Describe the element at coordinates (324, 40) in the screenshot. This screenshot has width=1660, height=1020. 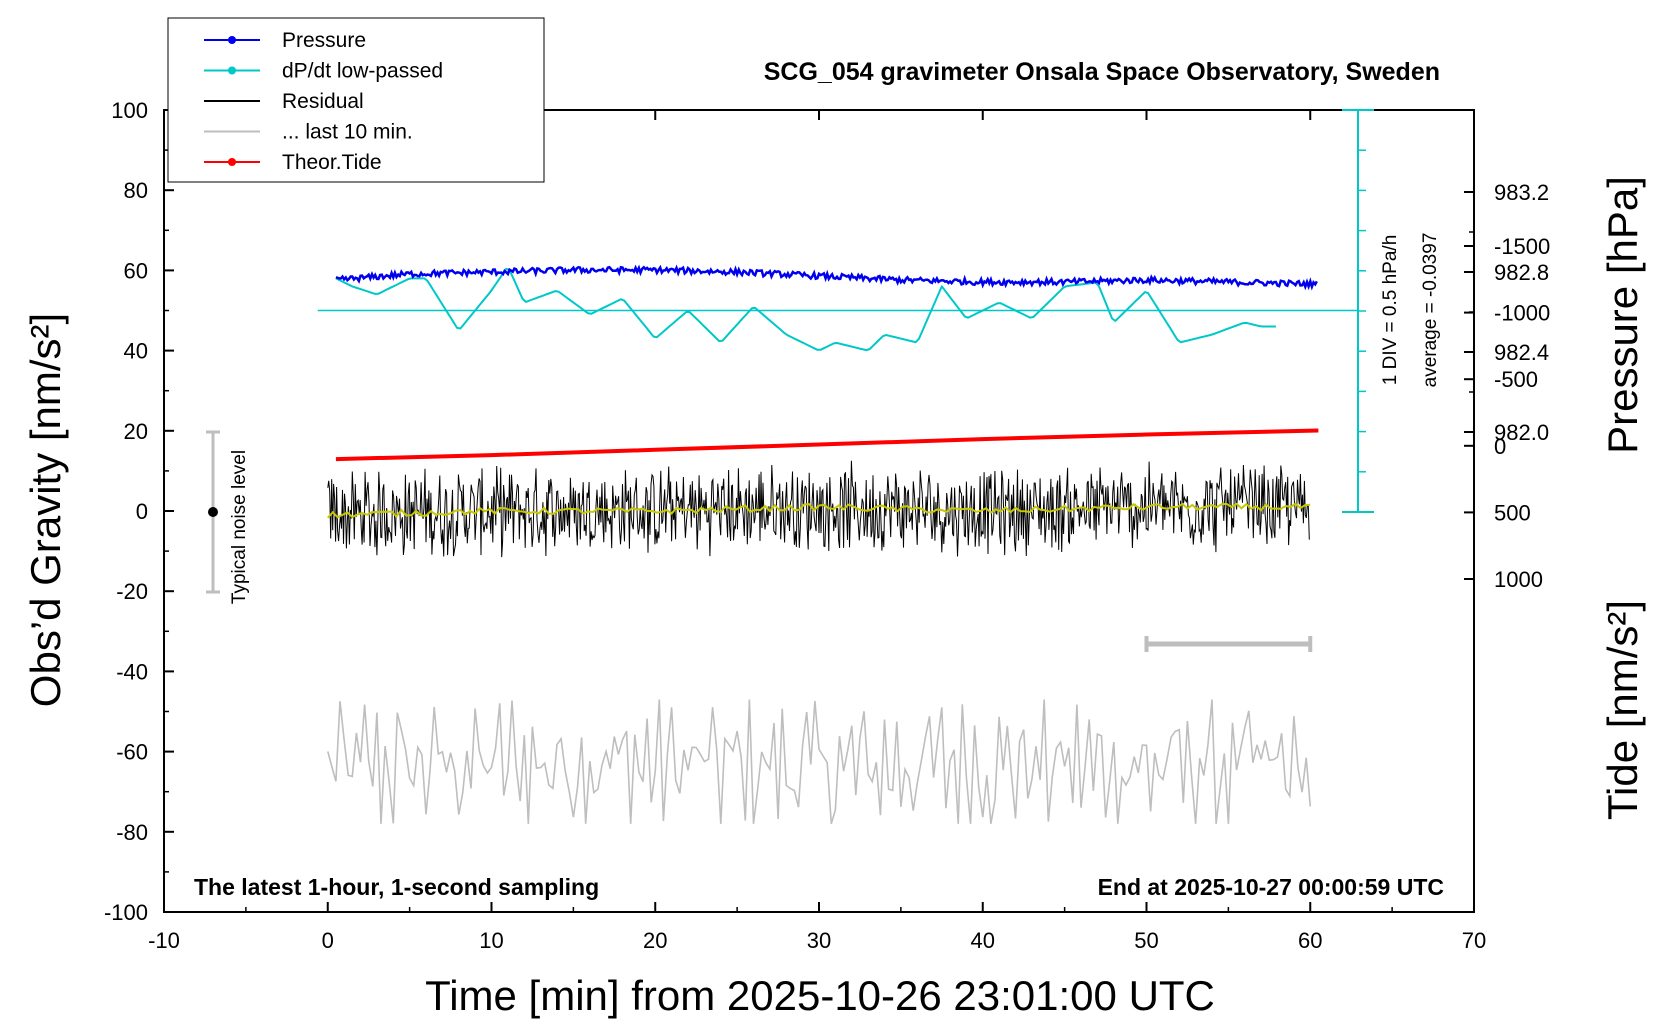
I see `legend-label: Pressure` at that location.